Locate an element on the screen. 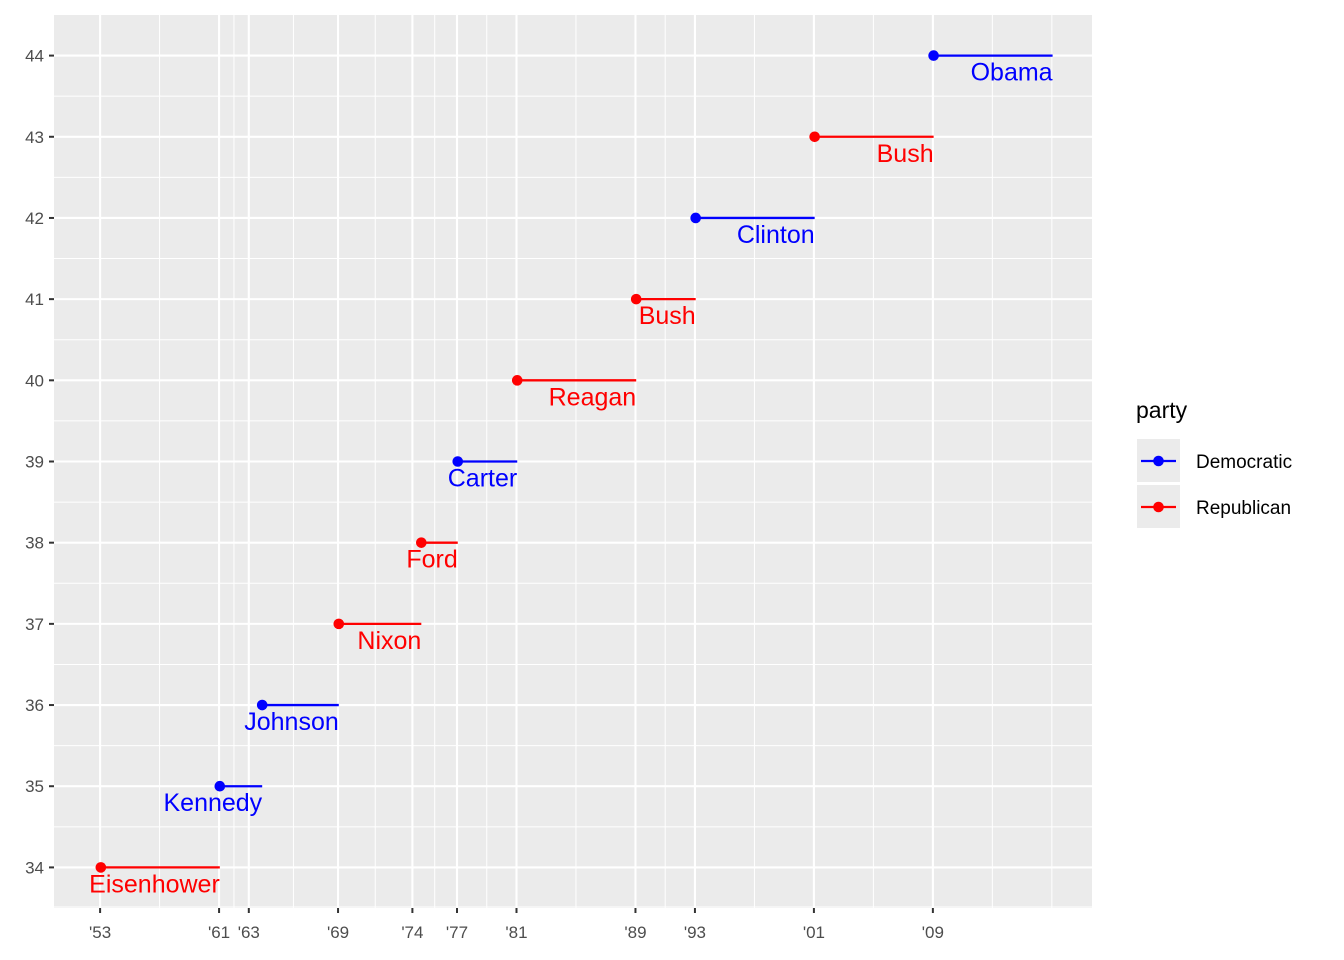 The image size is (1344, 960). term-reagan-40: Reagan is located at coordinates (574, 393).